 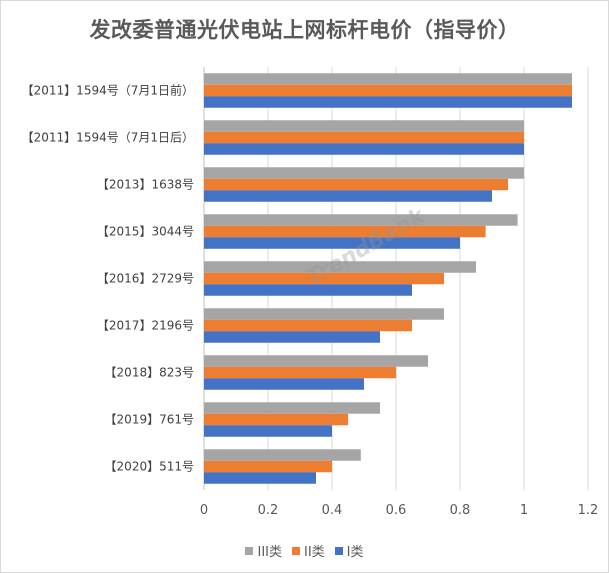 I want to click on category-label: 【2020】511号, so click(x=149, y=467).